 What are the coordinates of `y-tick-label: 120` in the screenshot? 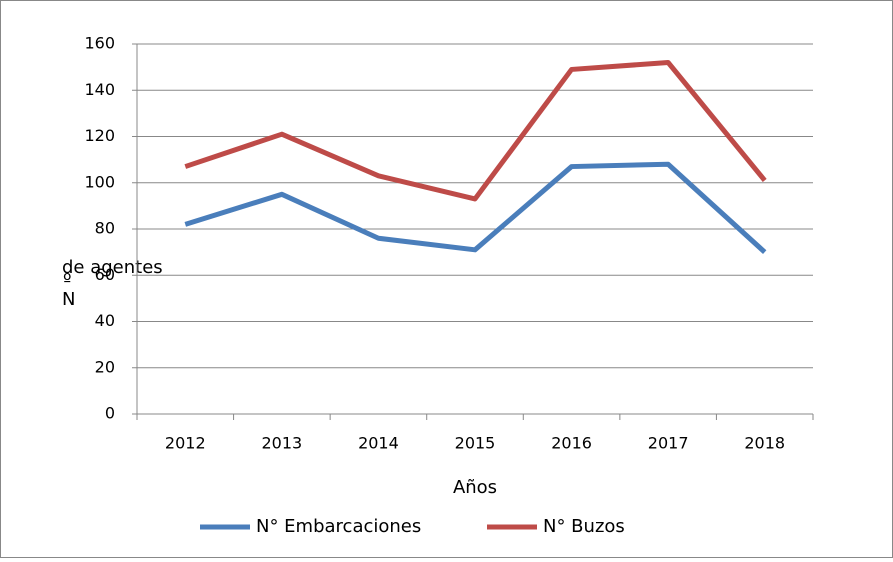 It's located at (99, 135).